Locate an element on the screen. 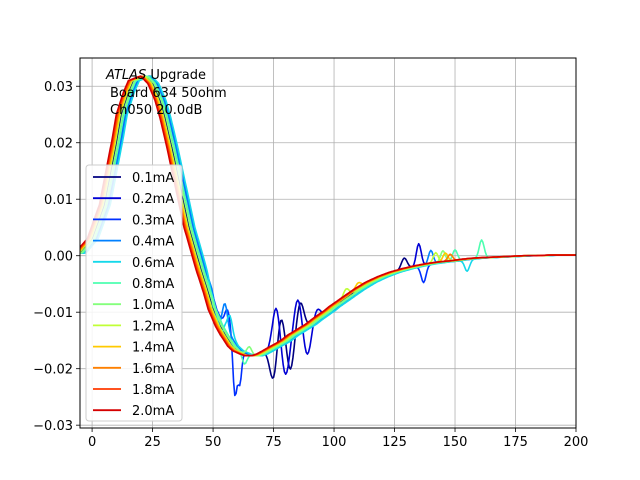 This screenshot has height=480, width=640. x-tick-label: 25 is located at coordinates (152, 442).